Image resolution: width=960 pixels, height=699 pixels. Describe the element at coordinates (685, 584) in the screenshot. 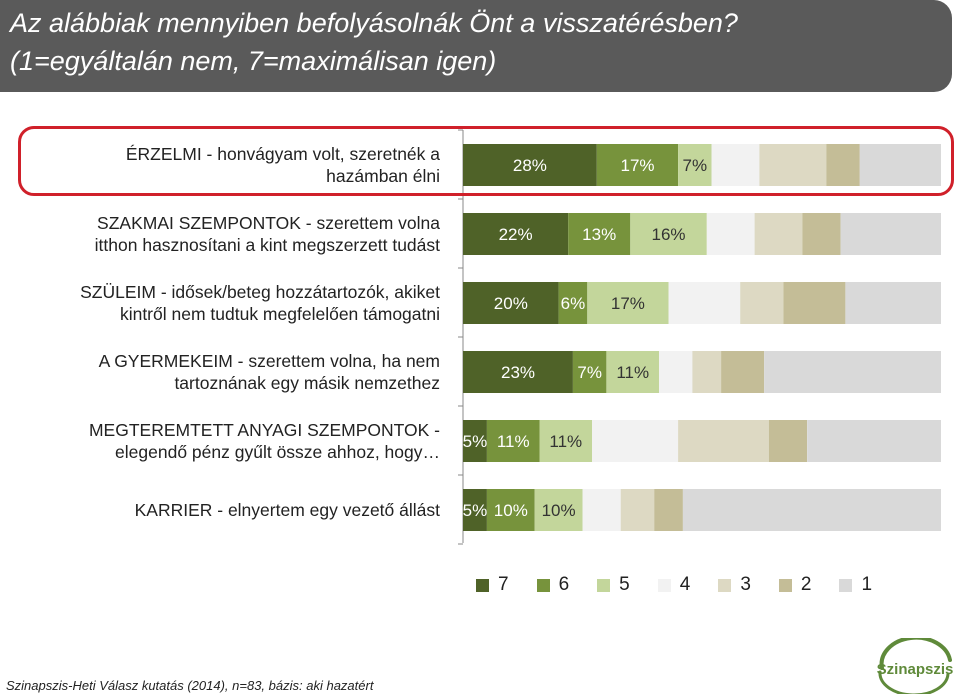

I see `legend-label-4: 4` at that location.